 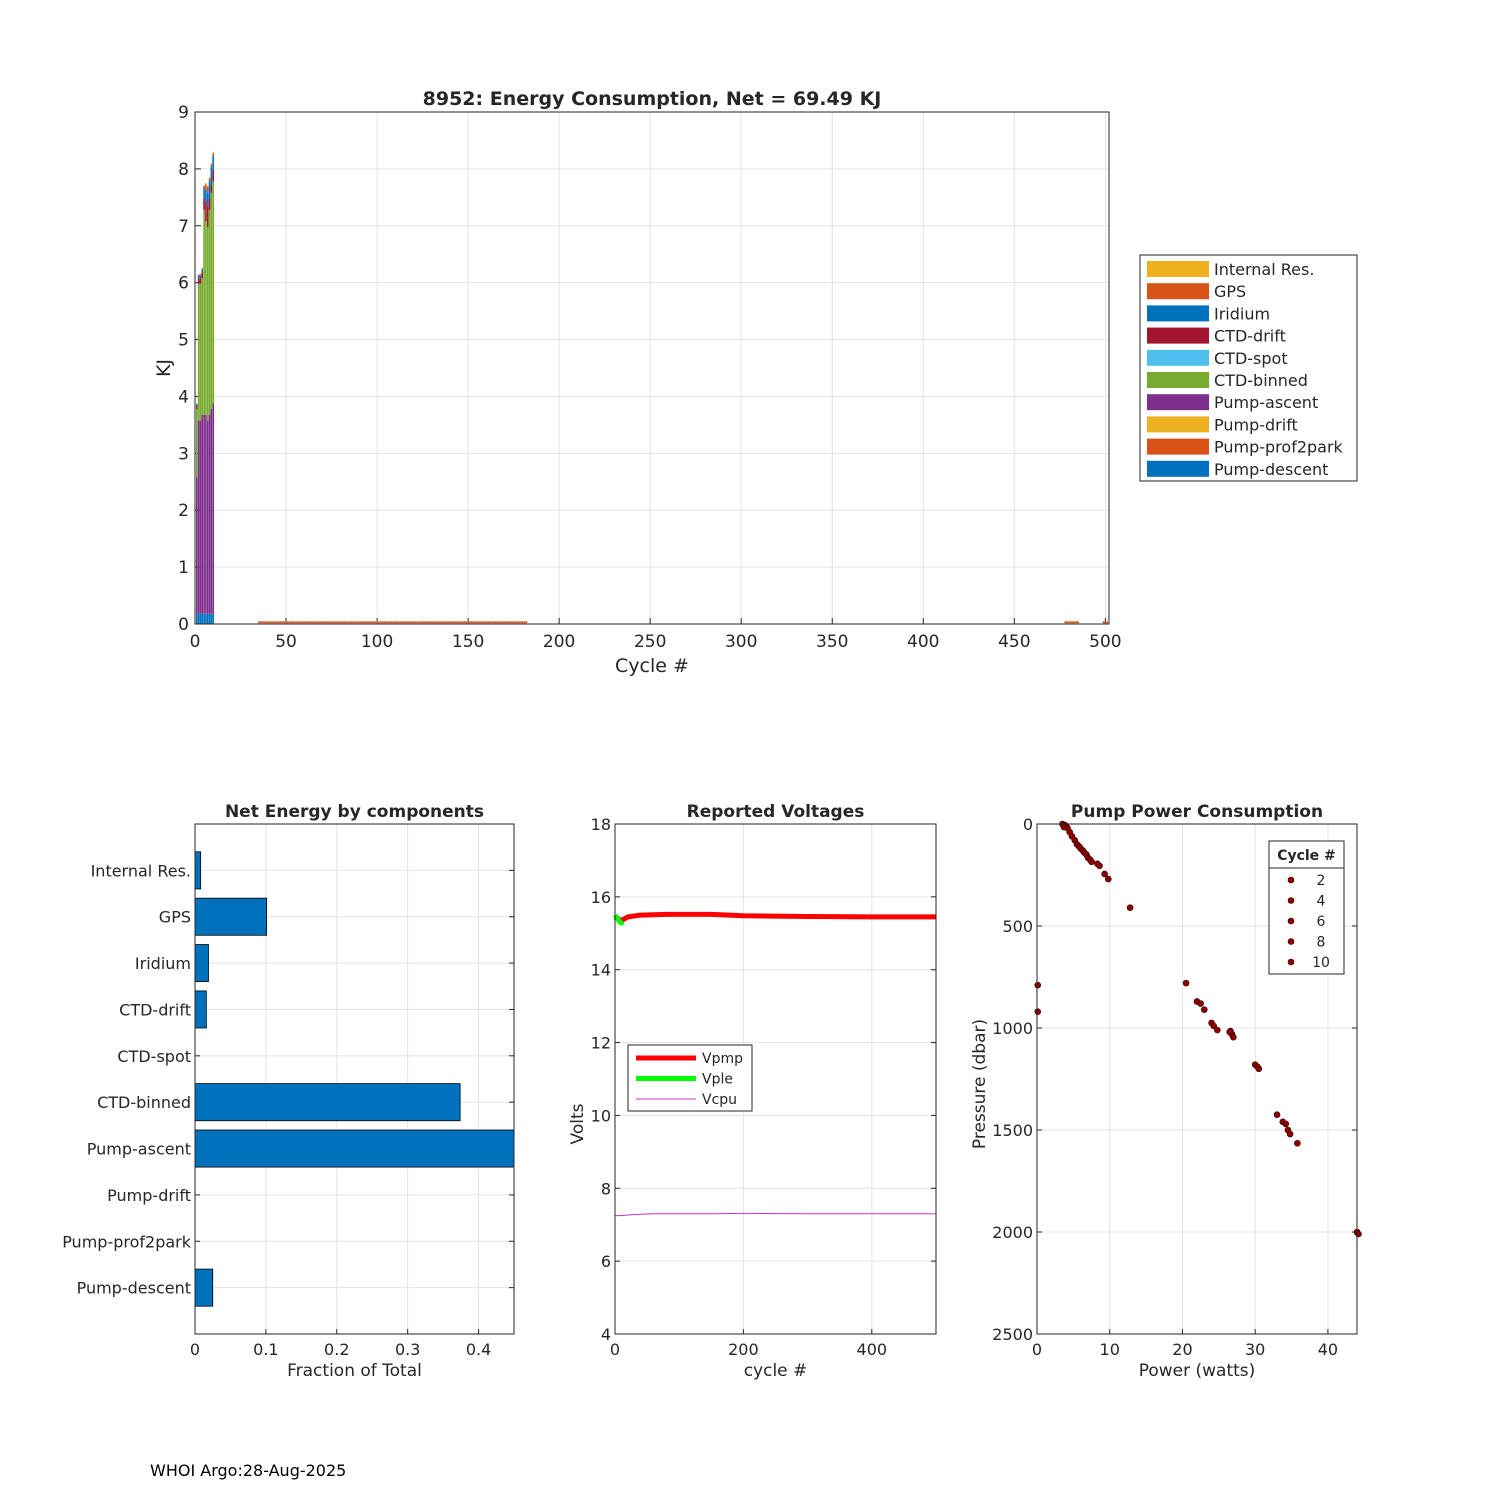 I want to click on legend-label: CTD-binned, so click(x=1261, y=380).